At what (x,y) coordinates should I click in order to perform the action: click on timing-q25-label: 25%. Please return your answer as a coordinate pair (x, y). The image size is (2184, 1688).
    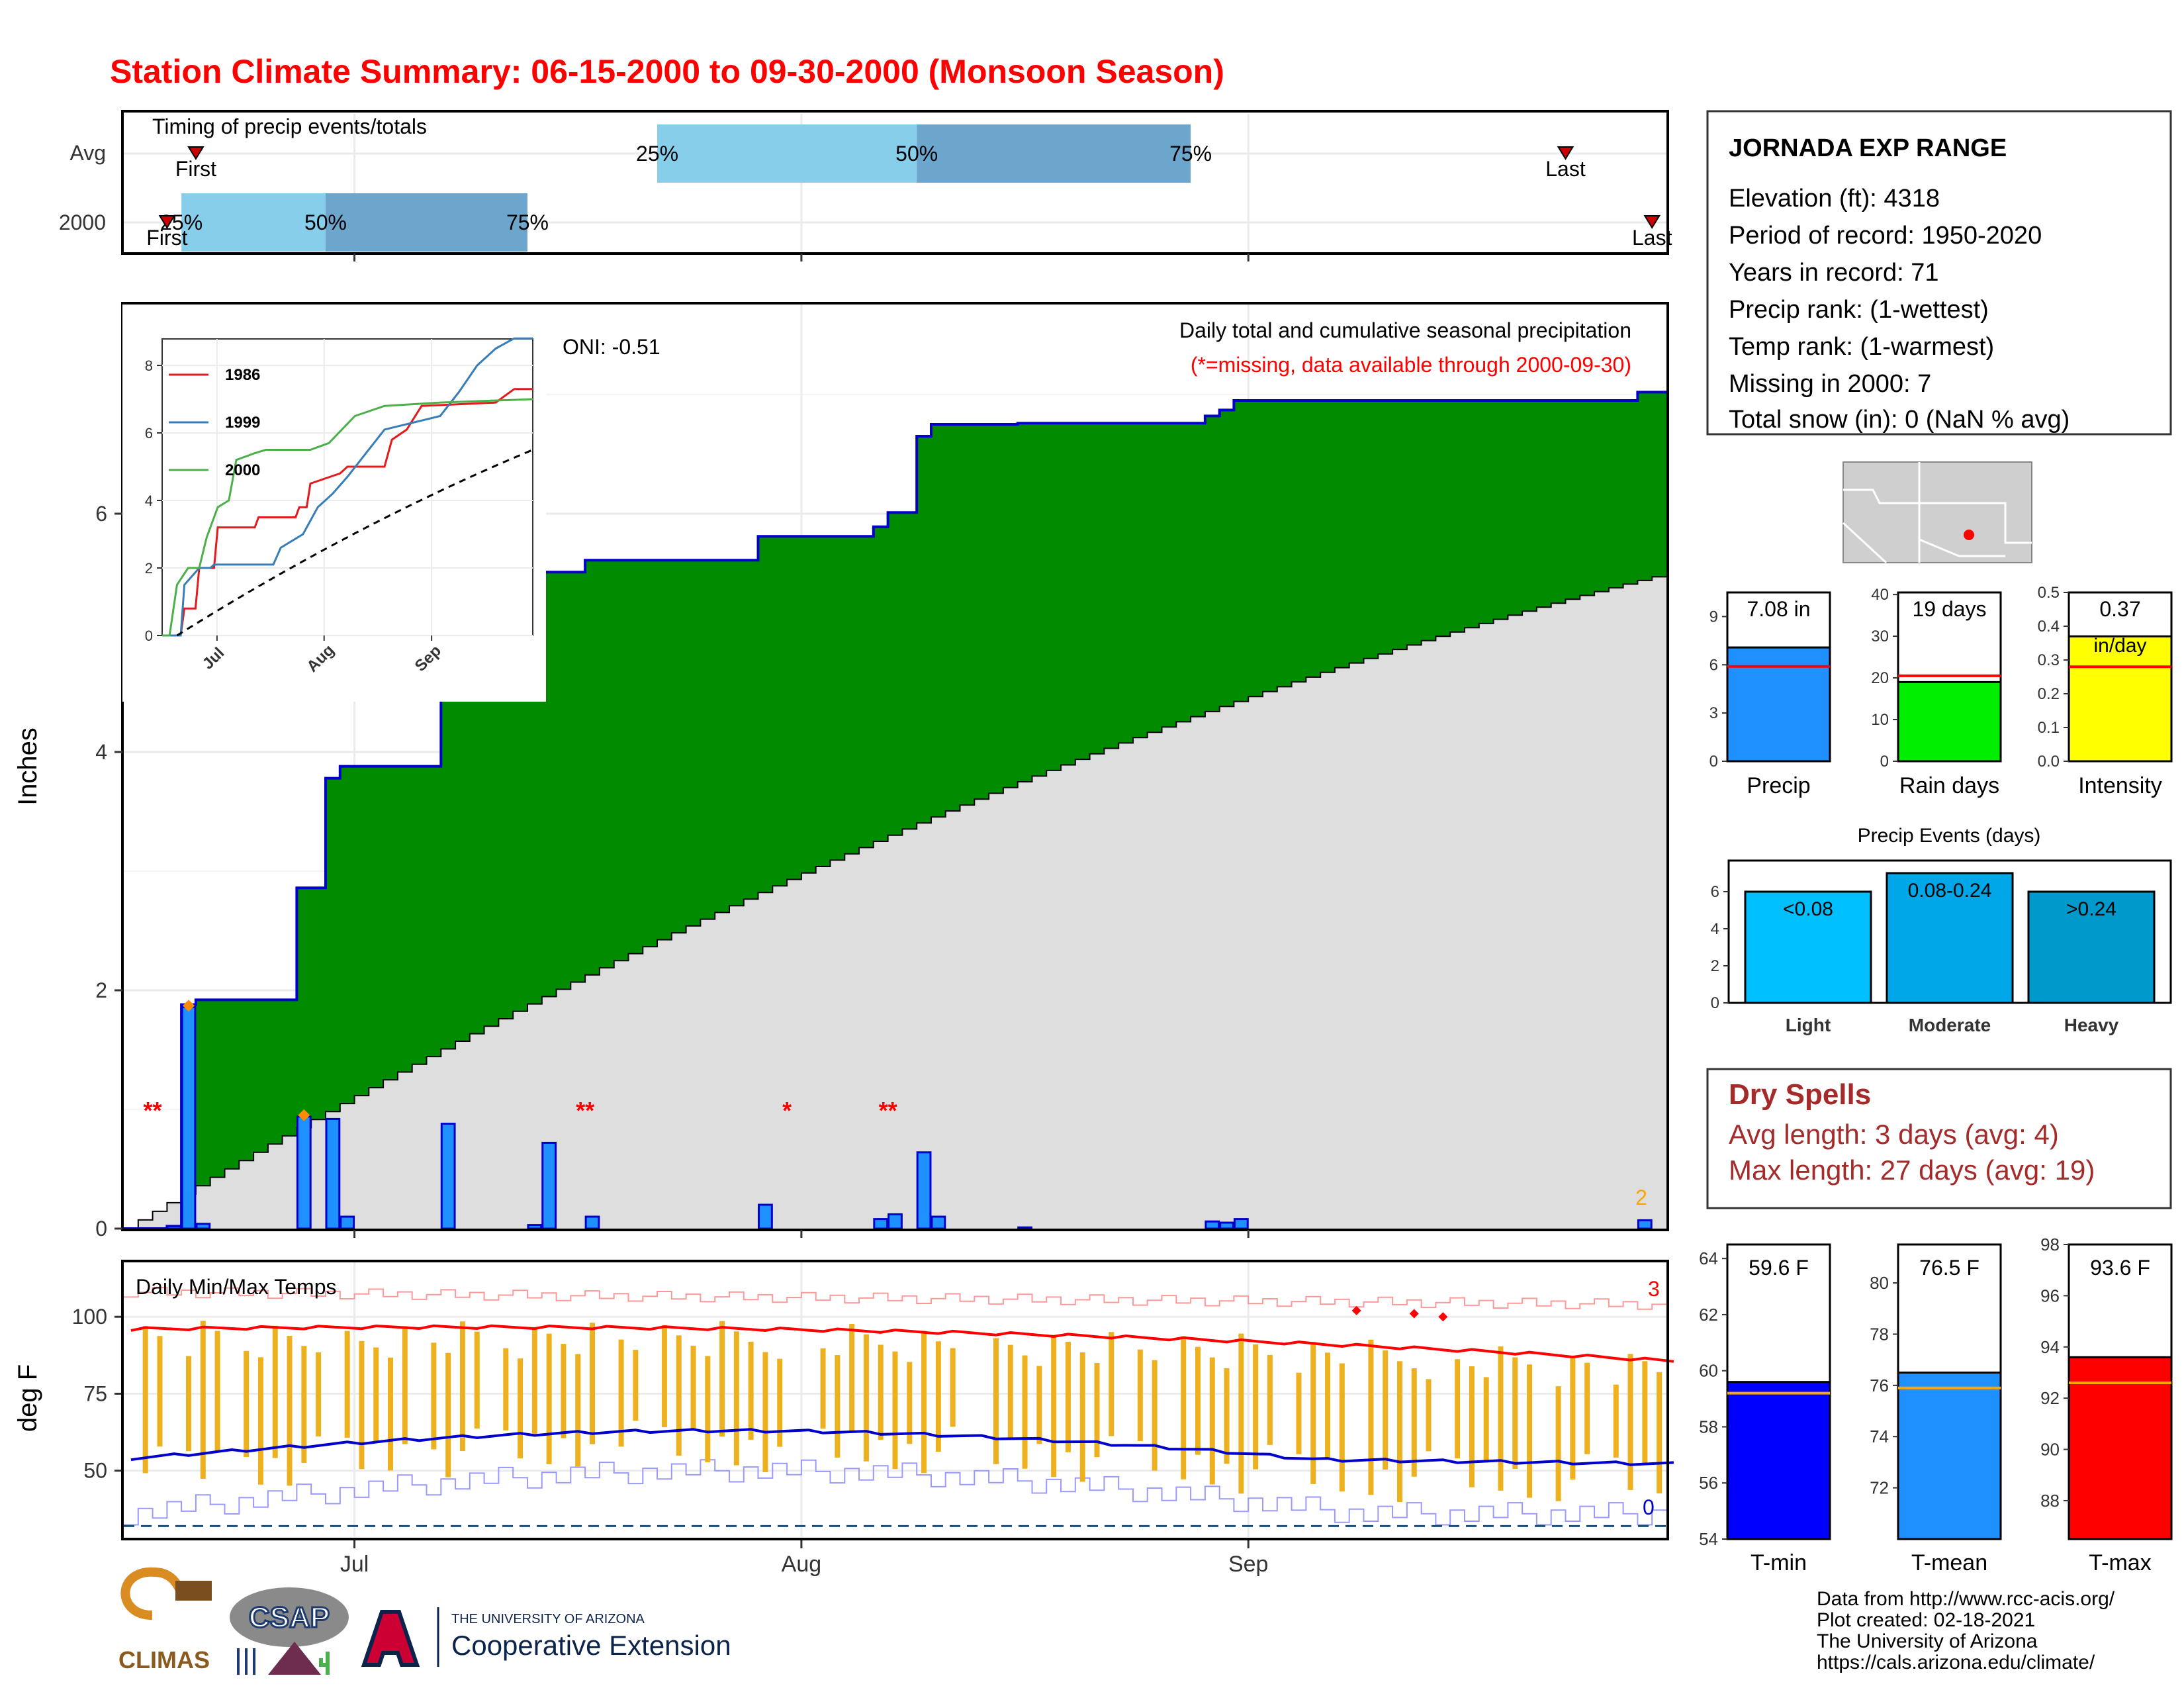
    Looking at the image, I should click on (657, 153).